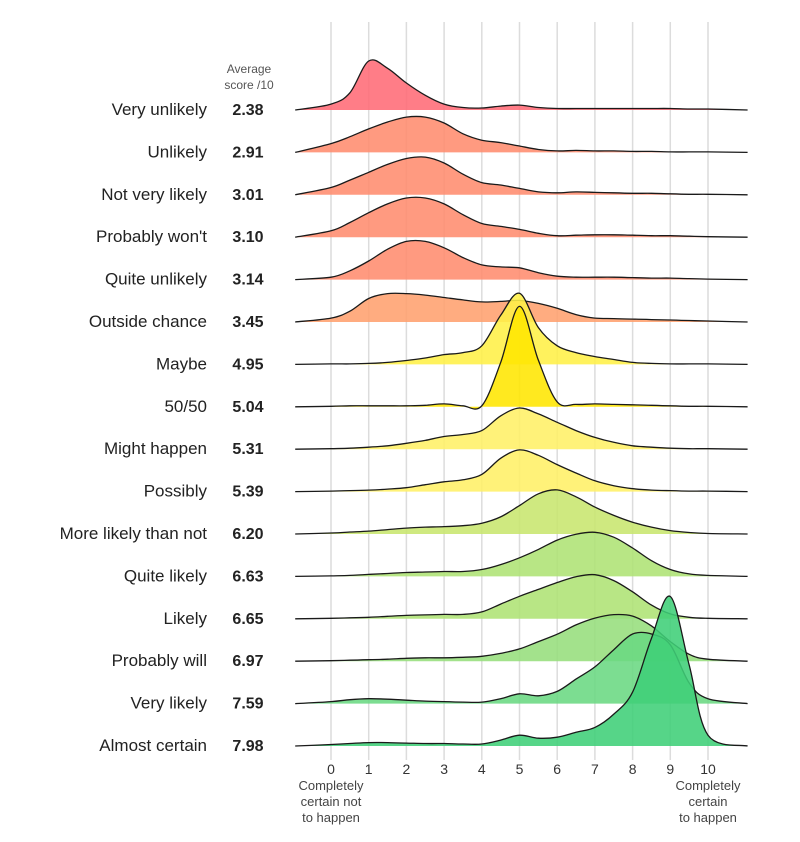  I want to click on row-average-score: 5.04, so click(247, 407).